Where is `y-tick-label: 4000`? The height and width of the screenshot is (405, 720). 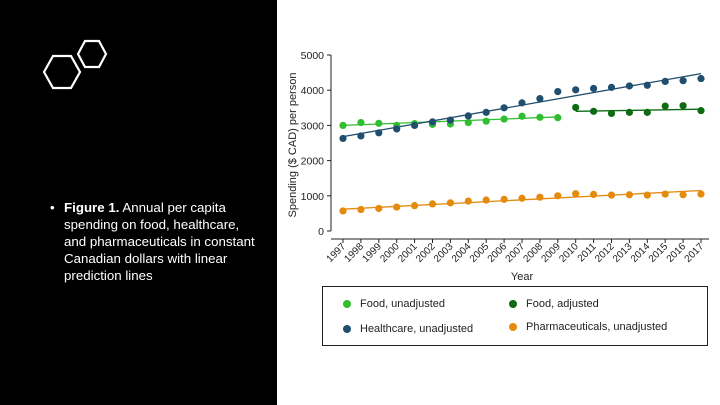 y-tick-label: 4000 is located at coordinates (313, 91).